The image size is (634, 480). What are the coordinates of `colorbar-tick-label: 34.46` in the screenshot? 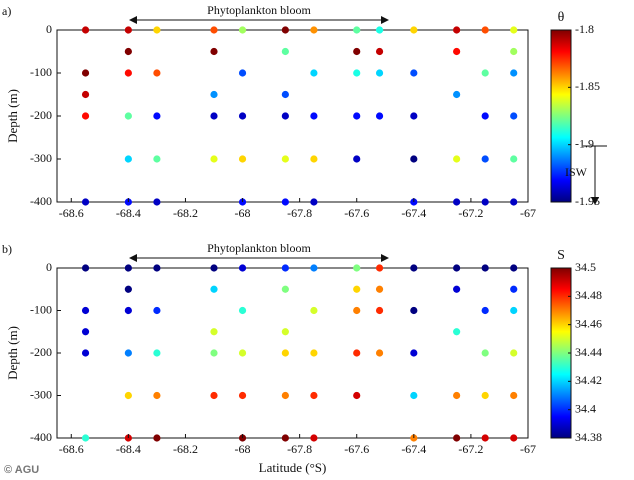 It's located at (588, 323).